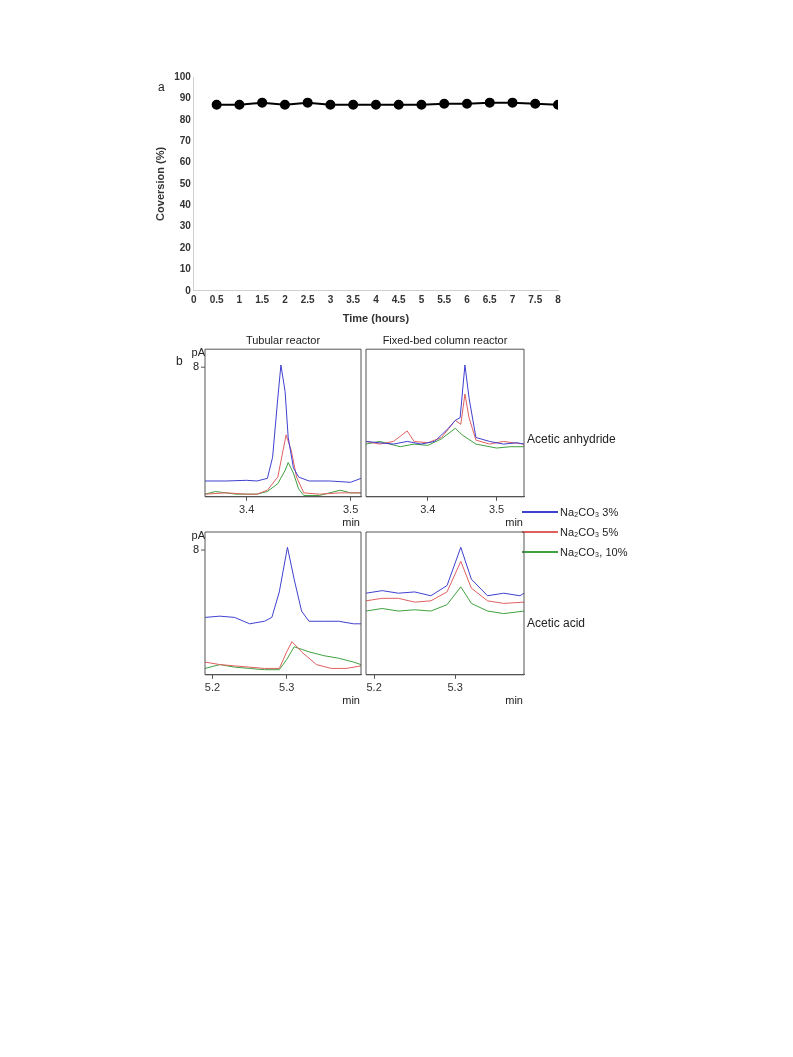 The width and height of the screenshot is (793, 1057). What do you see at coordinates (308, 299) in the screenshot?
I see `x-tick-label: 2.5` at bounding box center [308, 299].